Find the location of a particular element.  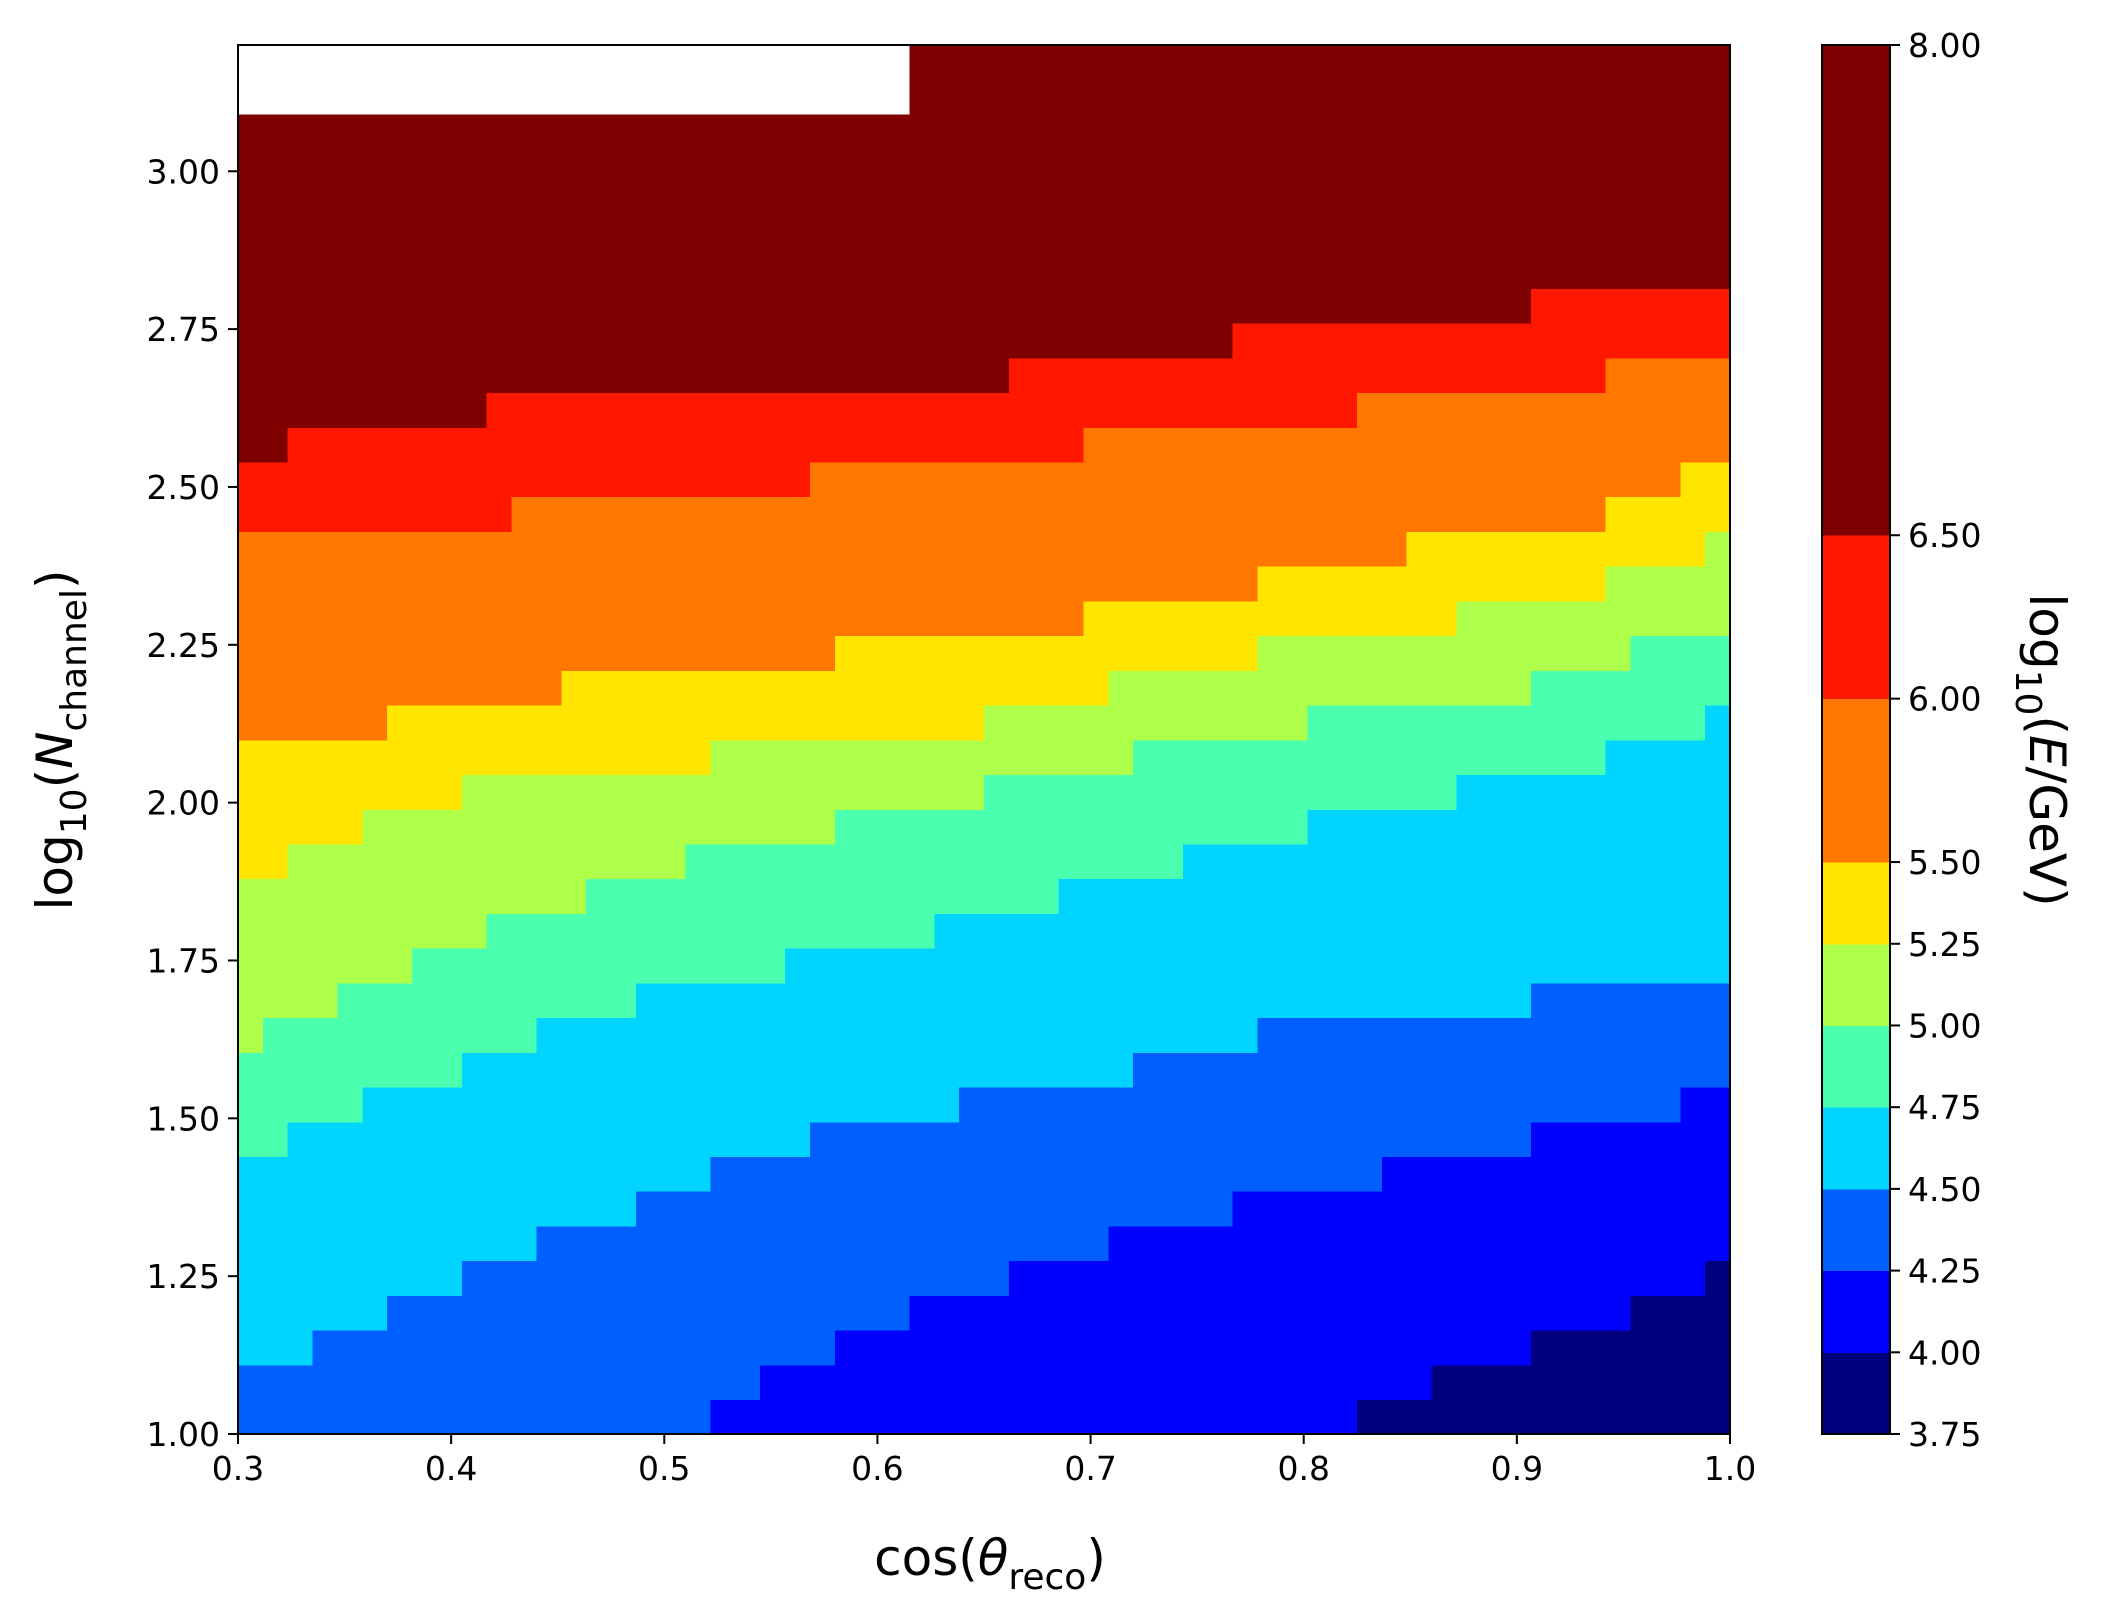

colorbar-tick-label: 4.50 is located at coordinates (1944, 1189).